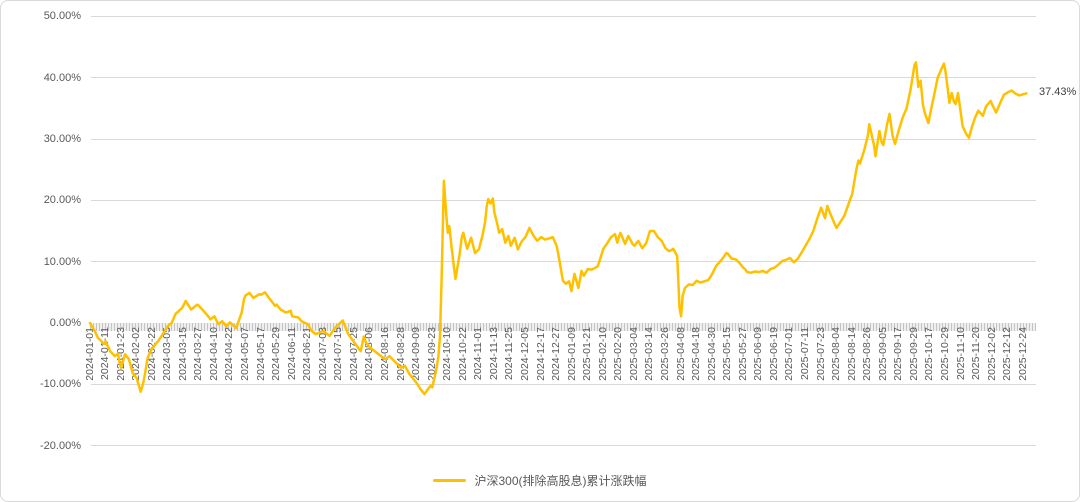 The width and height of the screenshot is (1080, 502). What do you see at coordinates (509, 353) in the screenshot?
I see `x-tick-label: 2024-11-25` at bounding box center [509, 353].